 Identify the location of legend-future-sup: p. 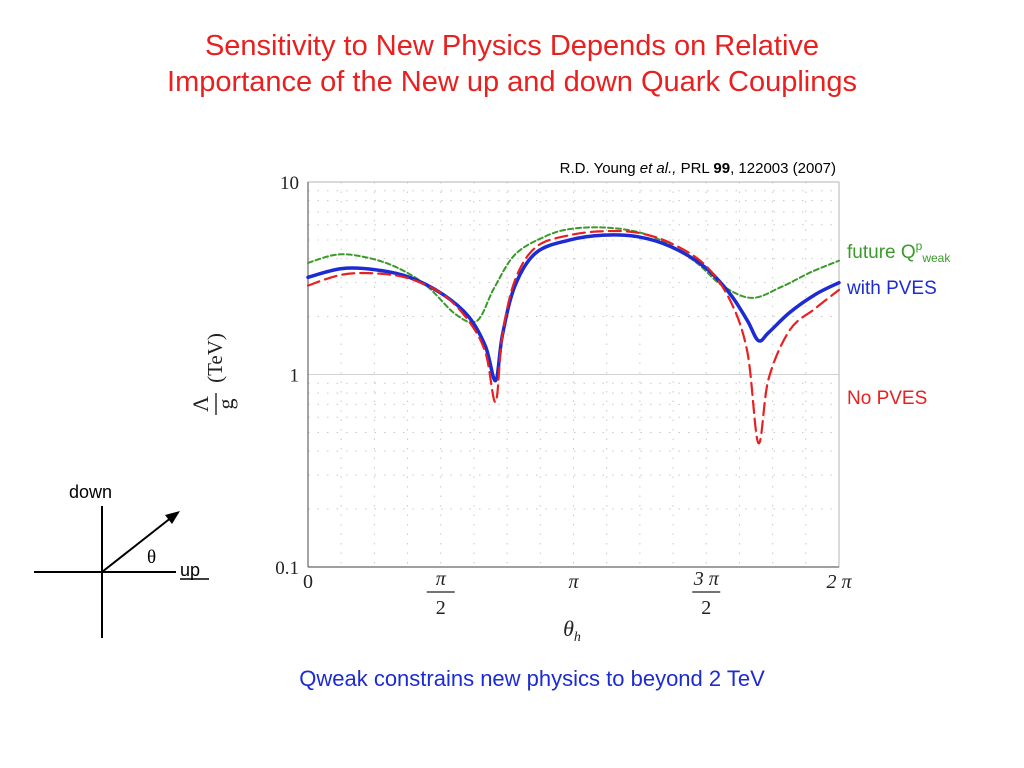
(919, 246).